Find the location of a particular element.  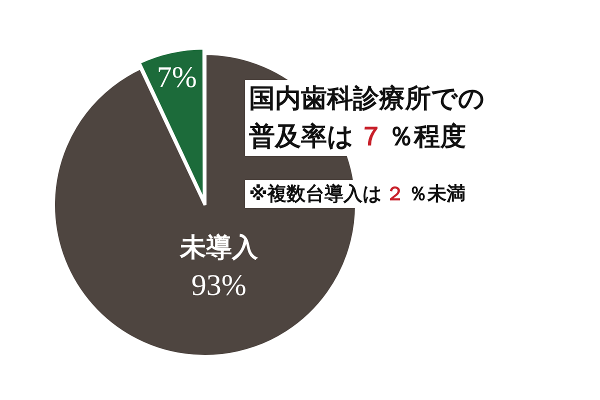

slice-label: 未導入 is located at coordinates (218, 247).